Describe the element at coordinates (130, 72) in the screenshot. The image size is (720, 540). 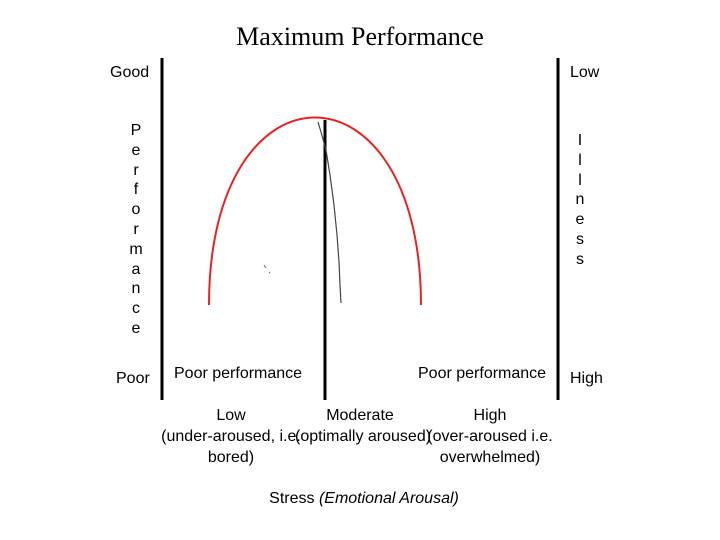
I see `left-axis-top-label: Good` at that location.